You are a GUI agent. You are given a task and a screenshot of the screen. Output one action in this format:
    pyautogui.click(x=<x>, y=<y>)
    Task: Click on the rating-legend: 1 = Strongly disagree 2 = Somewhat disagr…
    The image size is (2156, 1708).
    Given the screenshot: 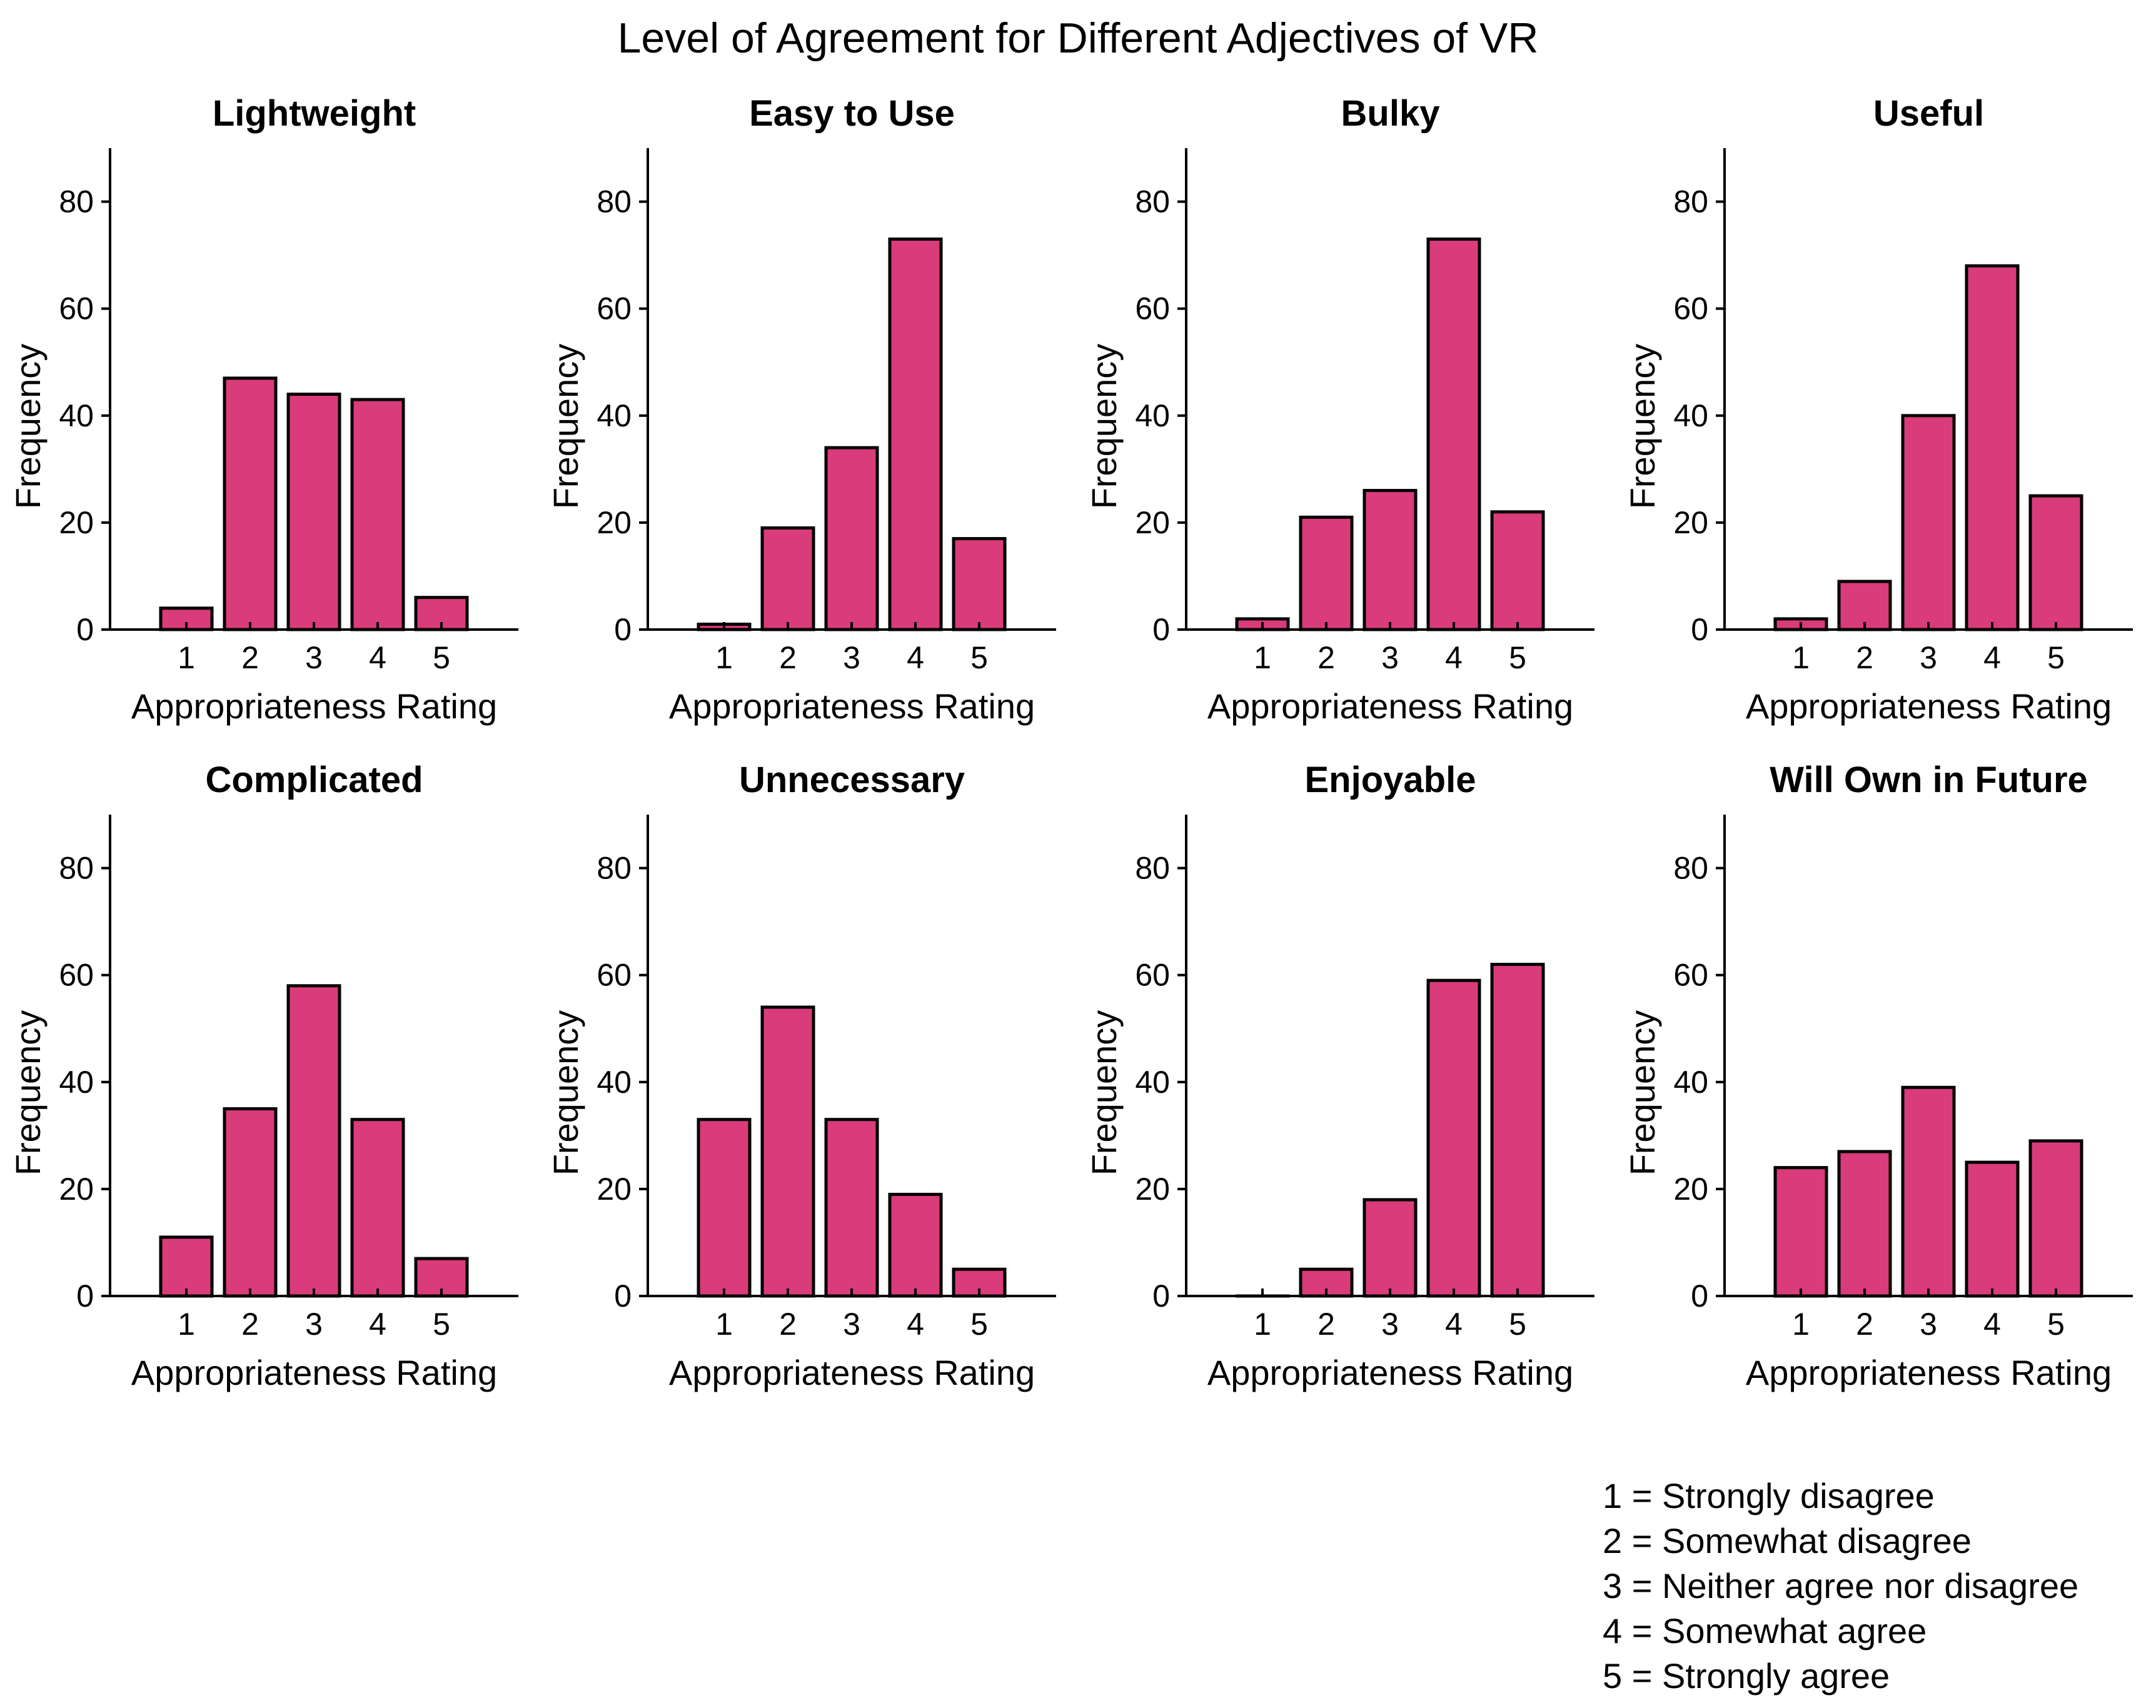 What is the action you would take?
    pyautogui.click(x=1840, y=1585)
    